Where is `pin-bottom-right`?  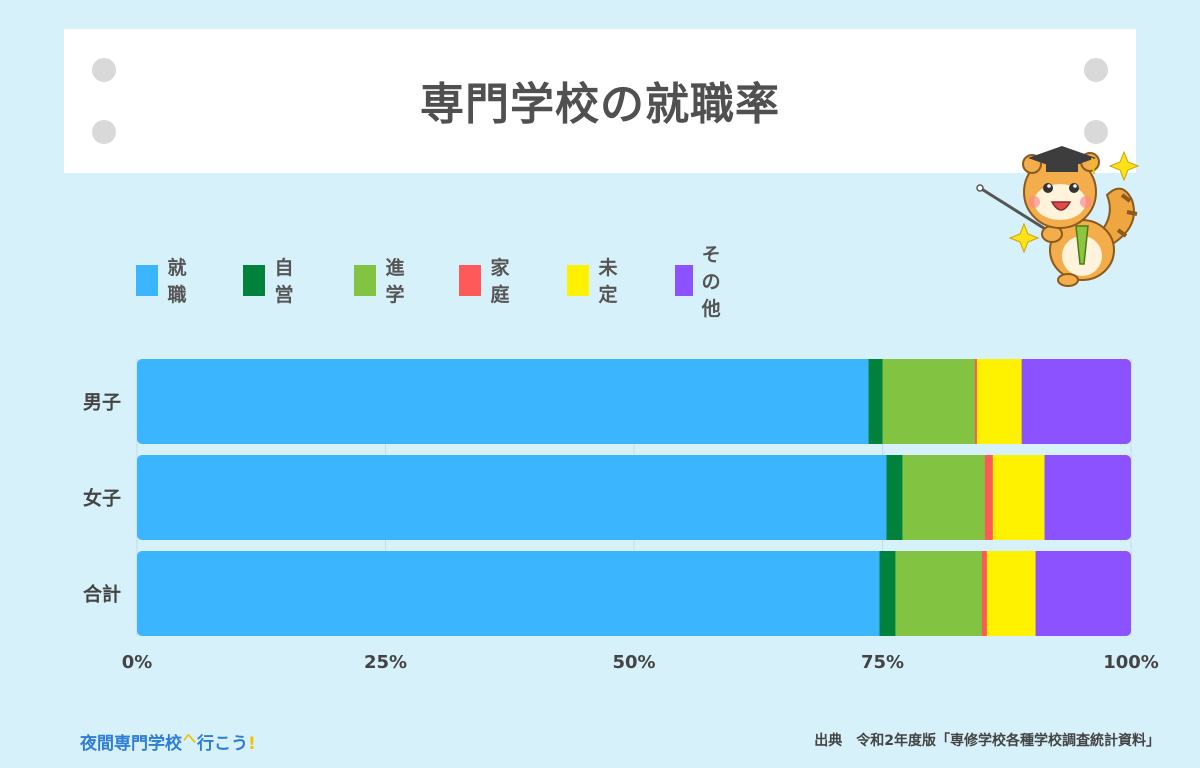 pin-bottom-right is located at coordinates (1096, 132).